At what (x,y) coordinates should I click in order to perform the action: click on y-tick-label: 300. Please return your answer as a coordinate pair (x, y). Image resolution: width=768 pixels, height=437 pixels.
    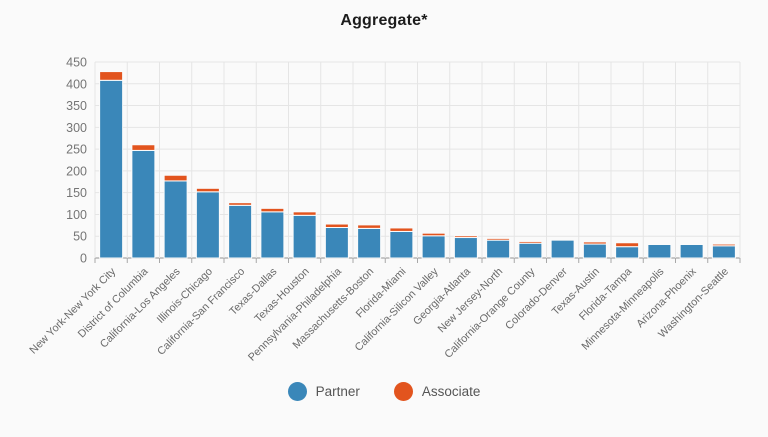
    Looking at the image, I should click on (76, 128).